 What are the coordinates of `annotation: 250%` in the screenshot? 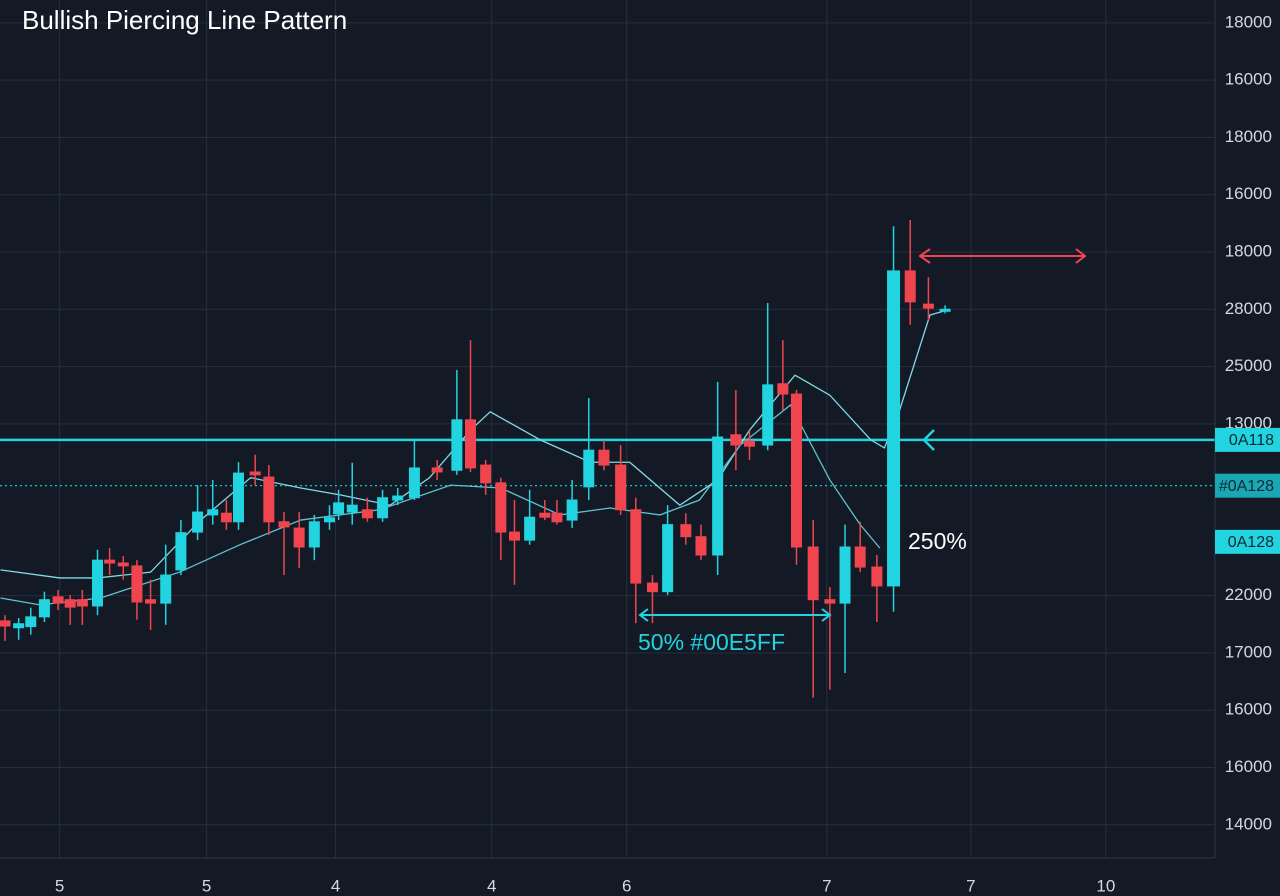 It's located at (937, 541).